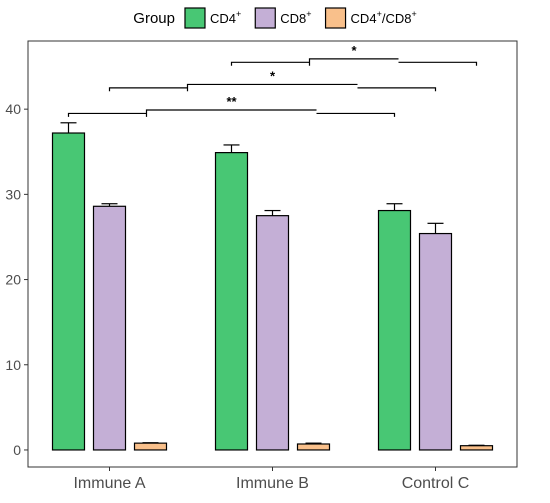 This screenshot has width=550, height=503. What do you see at coordinates (13, 109) in the screenshot?
I see `y-tick-label: 40` at bounding box center [13, 109].